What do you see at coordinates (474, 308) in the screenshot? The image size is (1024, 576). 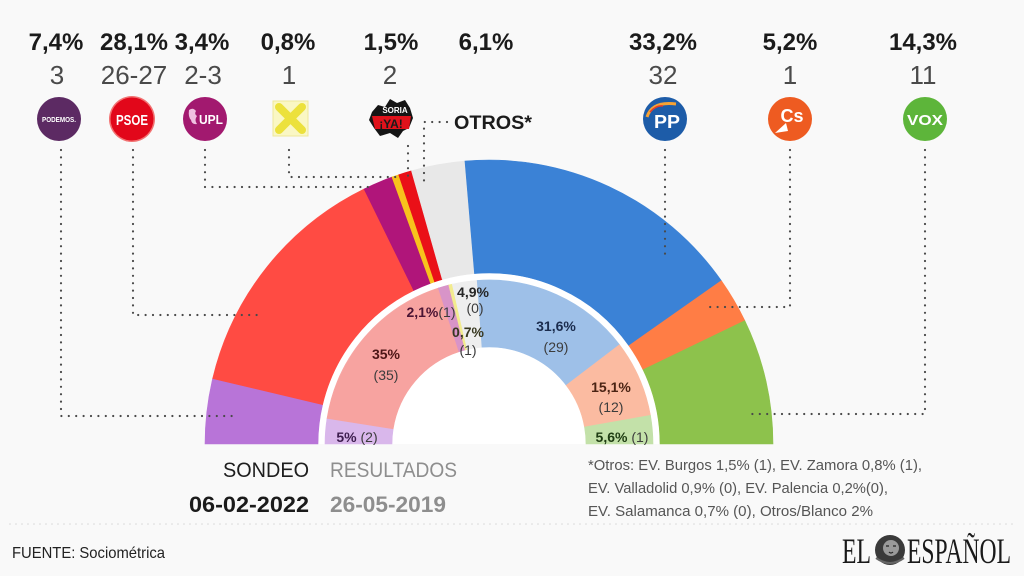 I see `inner-label-otros-seats: (0)` at bounding box center [474, 308].